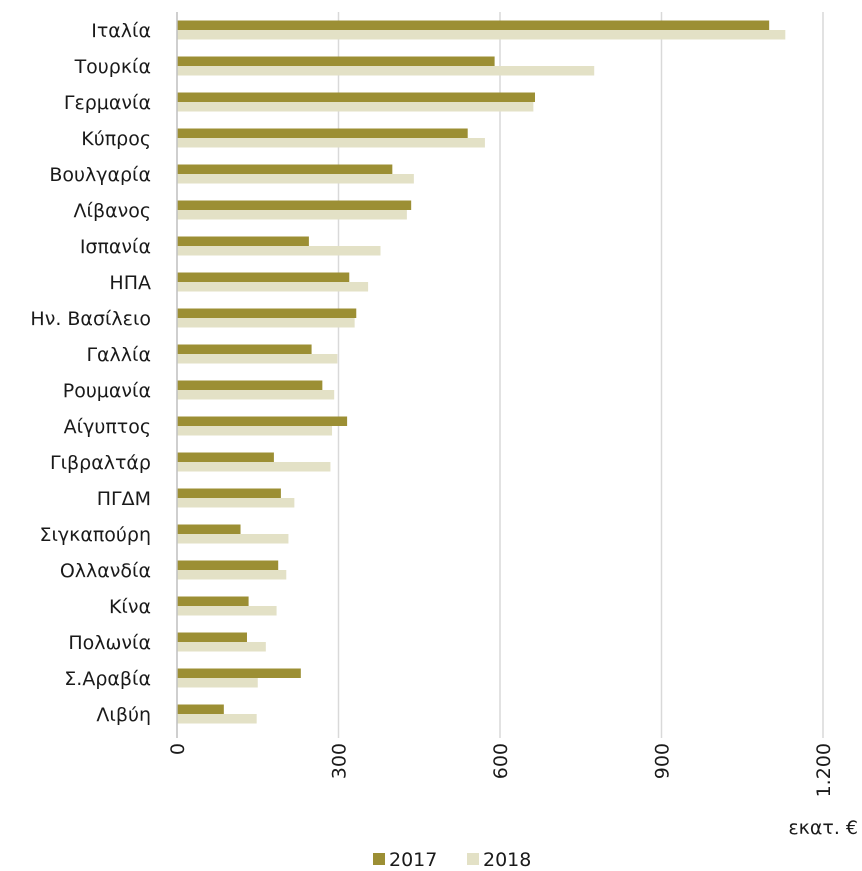  I want to click on tick-label-900: 900, so click(663, 761).